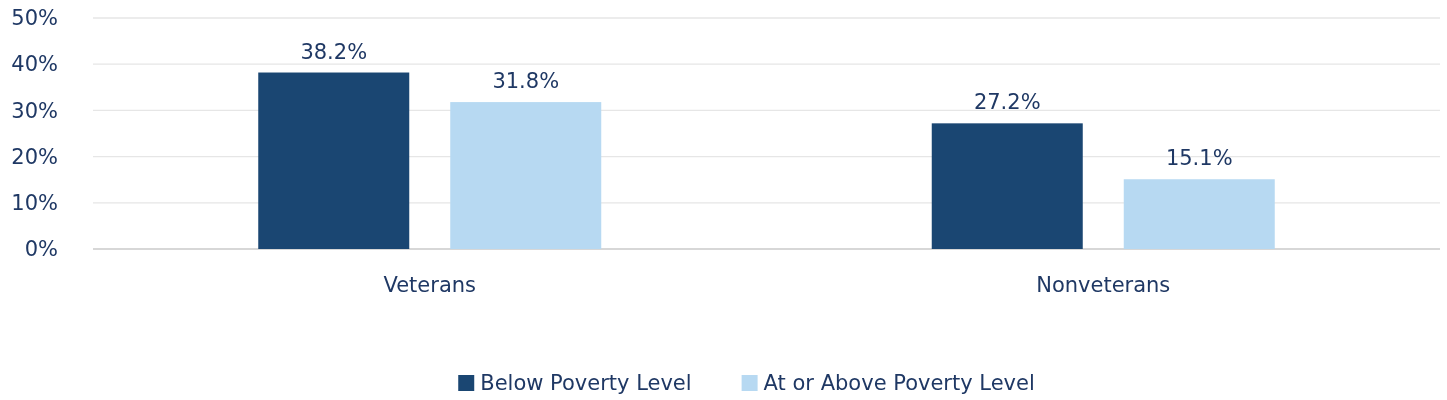  I want to click on y-tick-label: 40%, so click(34, 64).